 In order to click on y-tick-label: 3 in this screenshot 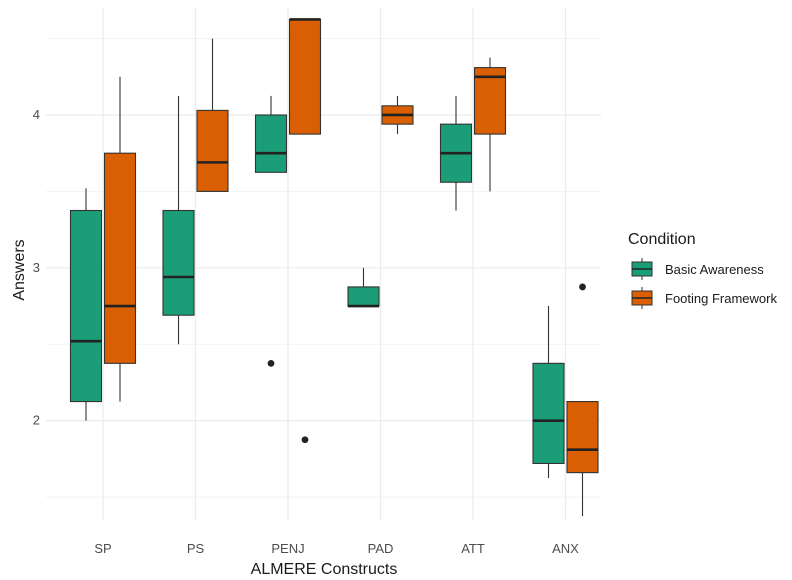, I will do `click(36, 267)`.